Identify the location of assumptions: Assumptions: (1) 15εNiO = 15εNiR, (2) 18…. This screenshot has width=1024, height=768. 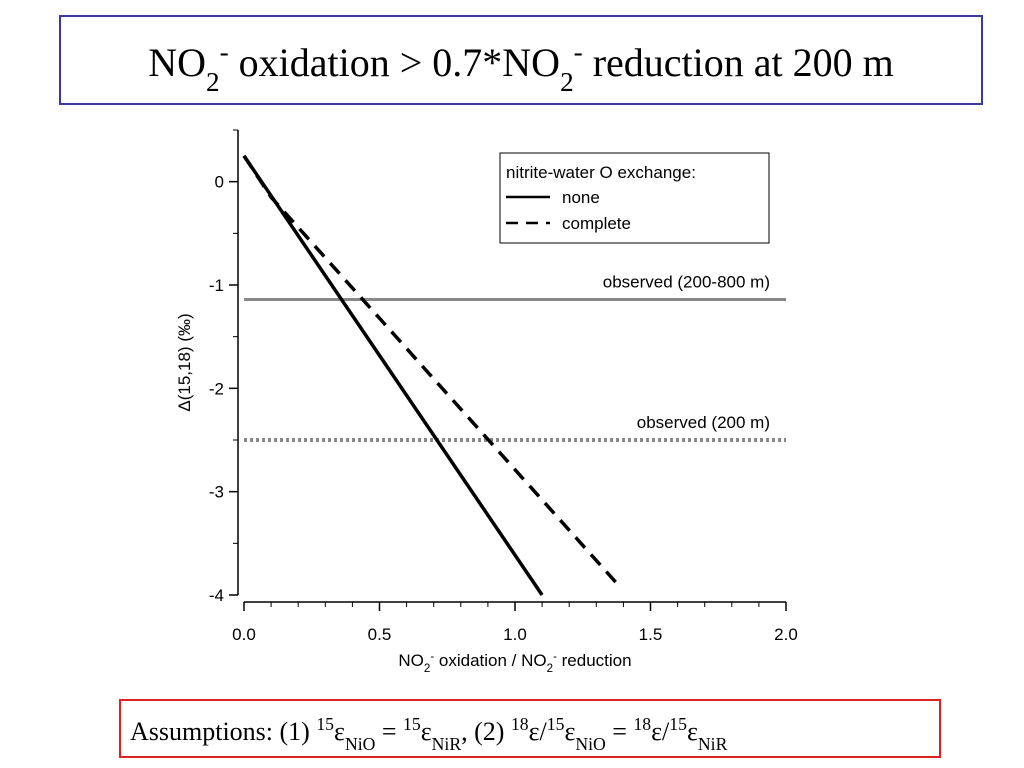
(429, 734).